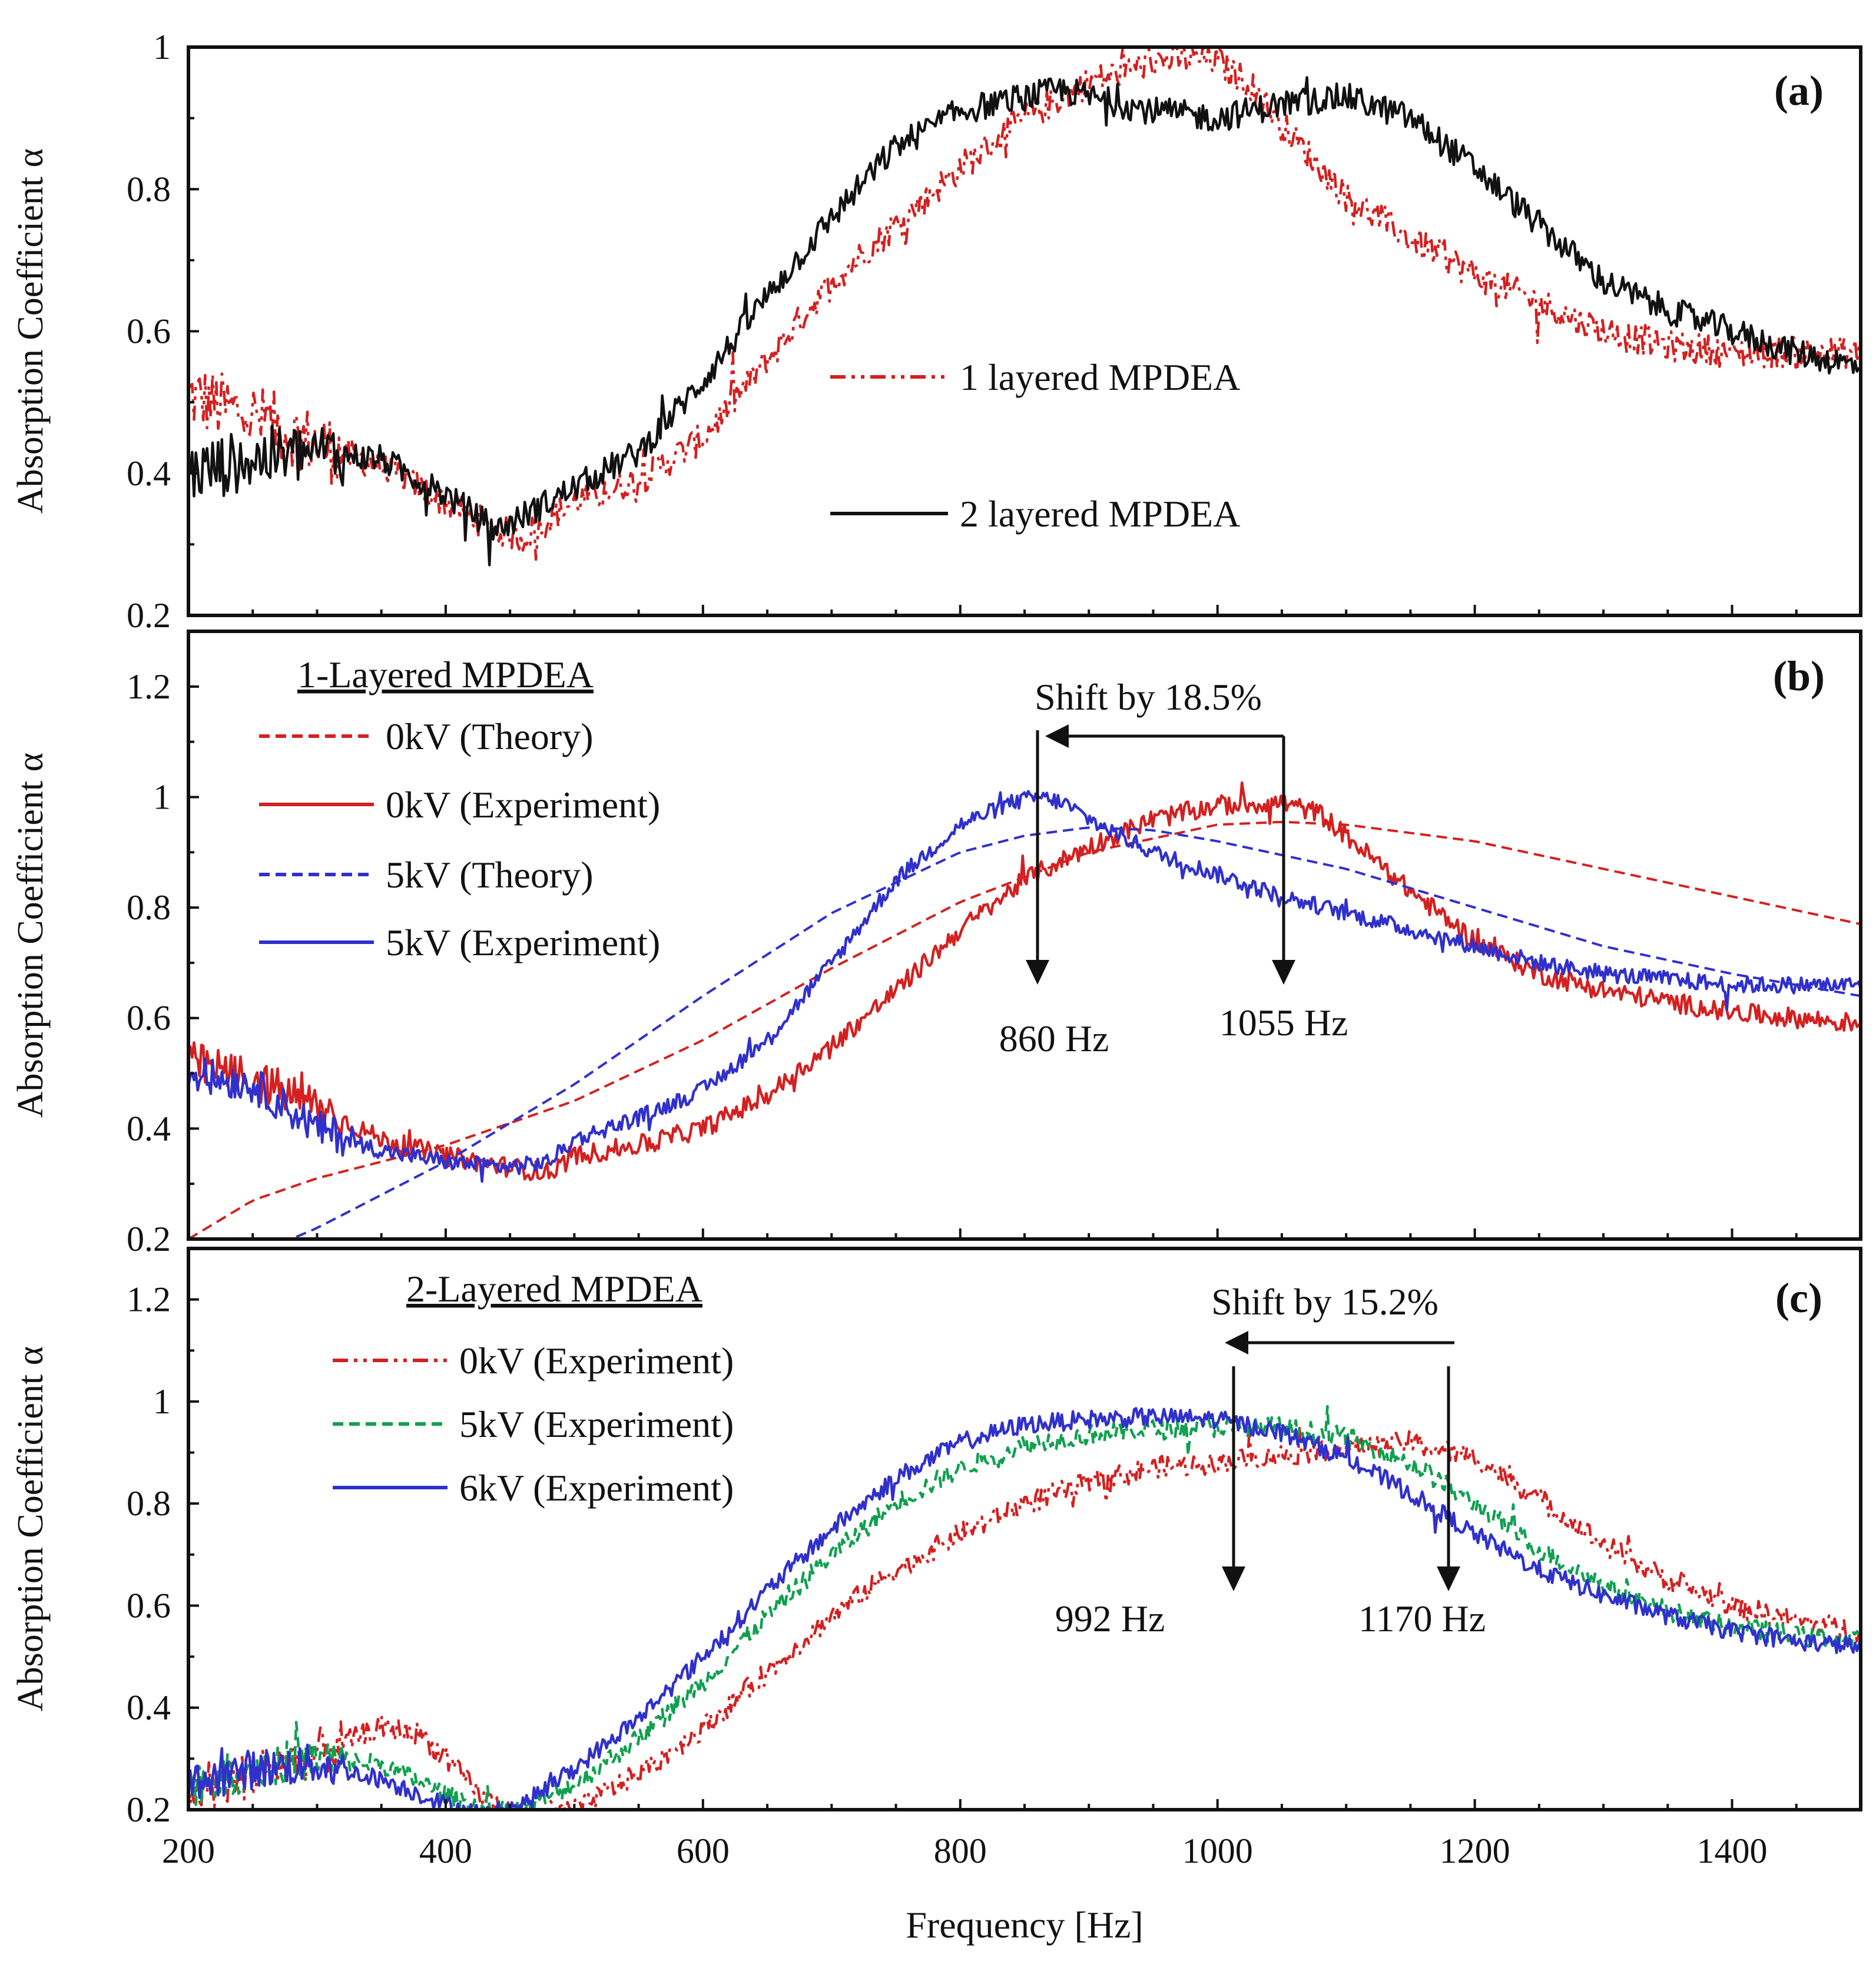 The width and height of the screenshot is (1876, 1974). I want to click on shift-annotation-b: Shift by 18.5%, so click(1148, 697).